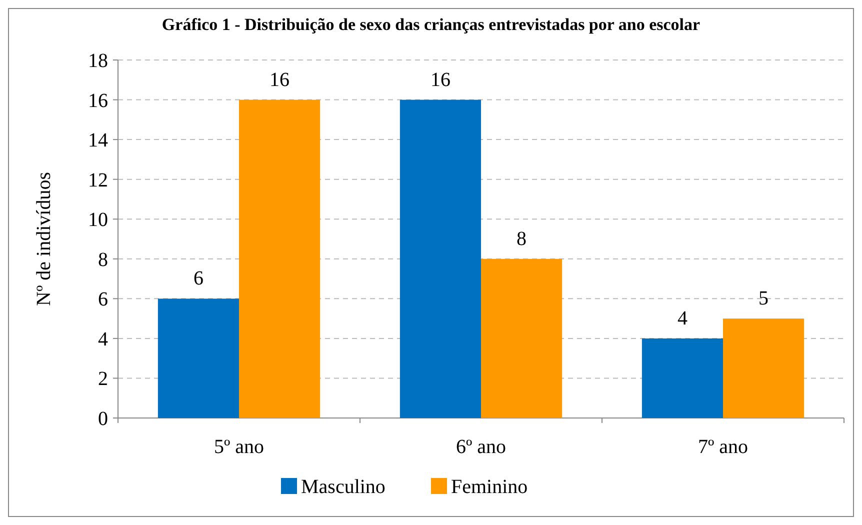  Describe the element at coordinates (103, 379) in the screenshot. I see `y-tick-label: 2` at that location.